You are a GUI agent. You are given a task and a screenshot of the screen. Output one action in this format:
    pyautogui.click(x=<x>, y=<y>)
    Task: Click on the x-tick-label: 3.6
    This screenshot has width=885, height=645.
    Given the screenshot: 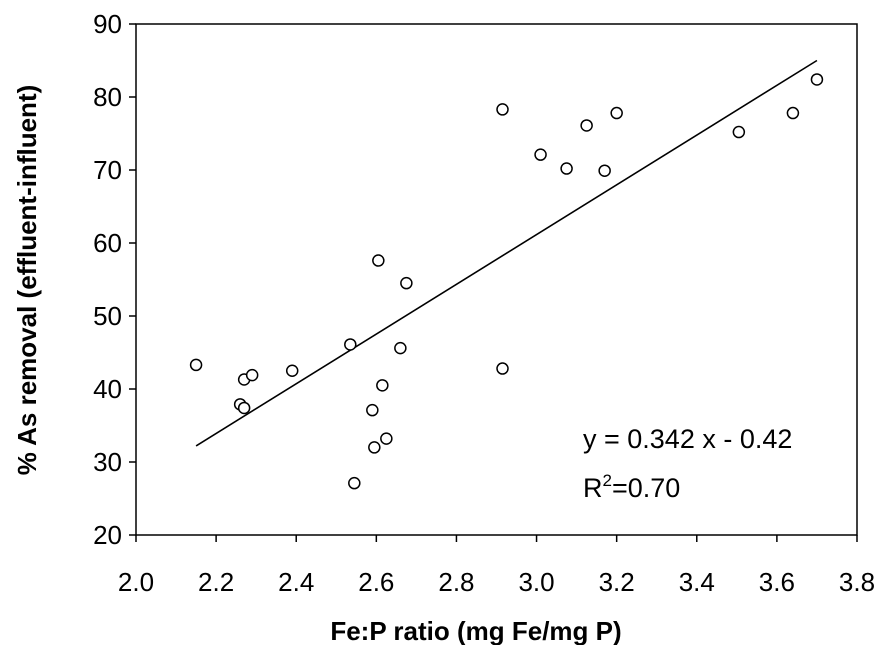 What is the action you would take?
    pyautogui.click(x=777, y=582)
    